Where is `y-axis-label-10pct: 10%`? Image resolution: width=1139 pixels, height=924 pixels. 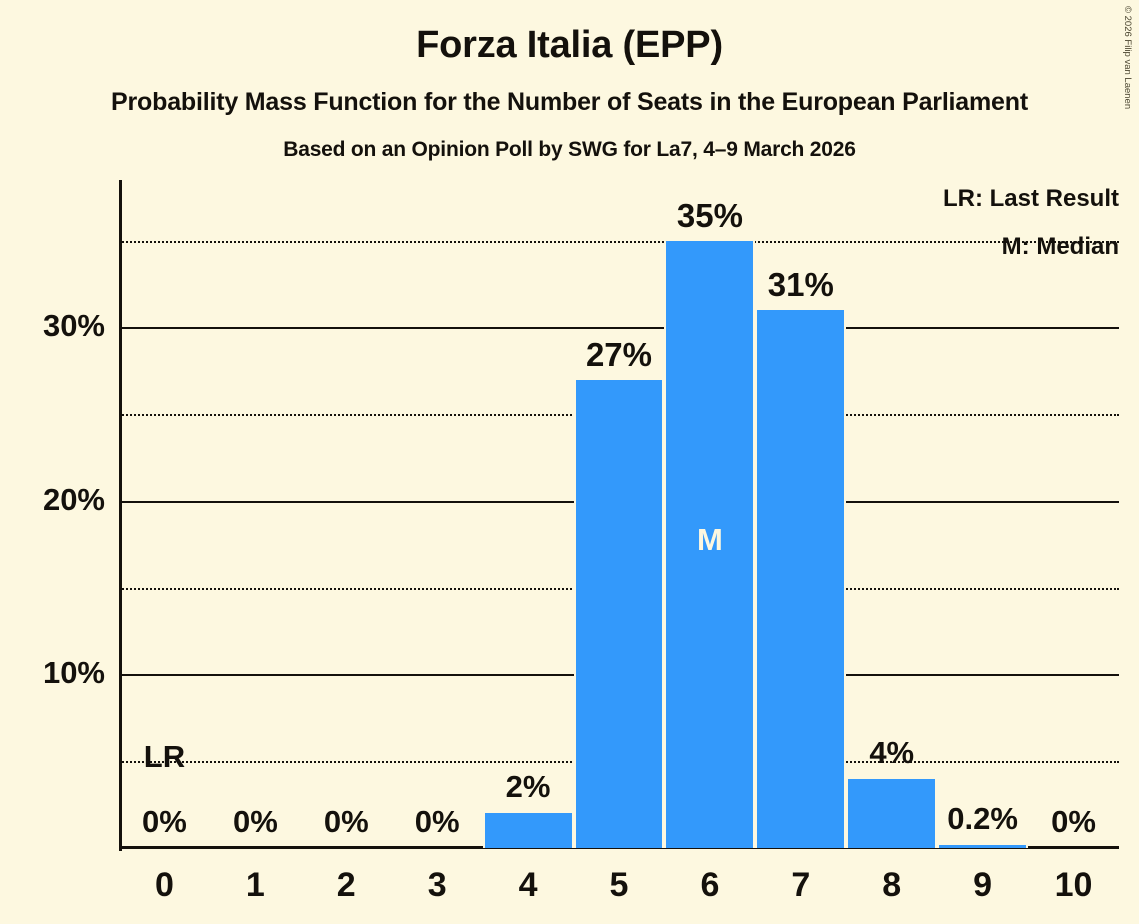 y-axis-label-10pct: 10% is located at coordinates (73, 673).